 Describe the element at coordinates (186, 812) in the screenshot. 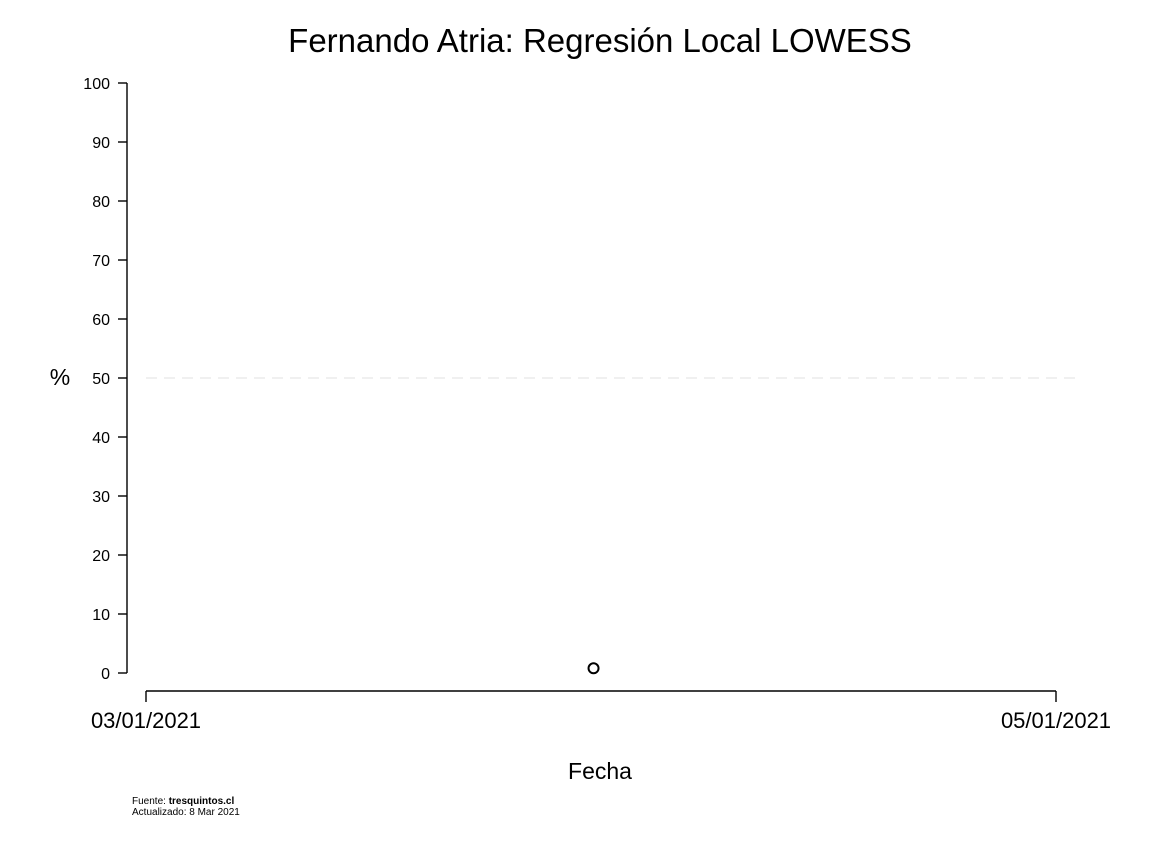

I see `footer-updated: Actualizado: 8 Mar 2021` at that location.